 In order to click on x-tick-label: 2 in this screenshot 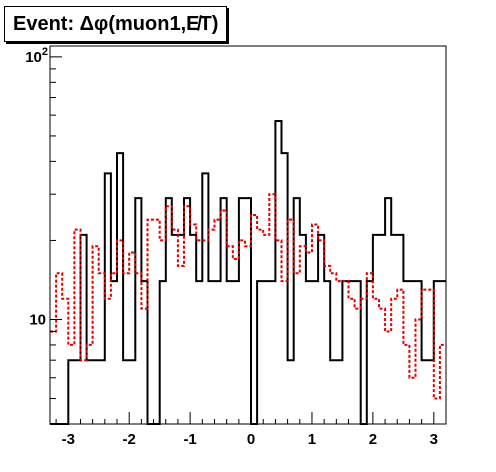, I will do `click(373, 439)`.